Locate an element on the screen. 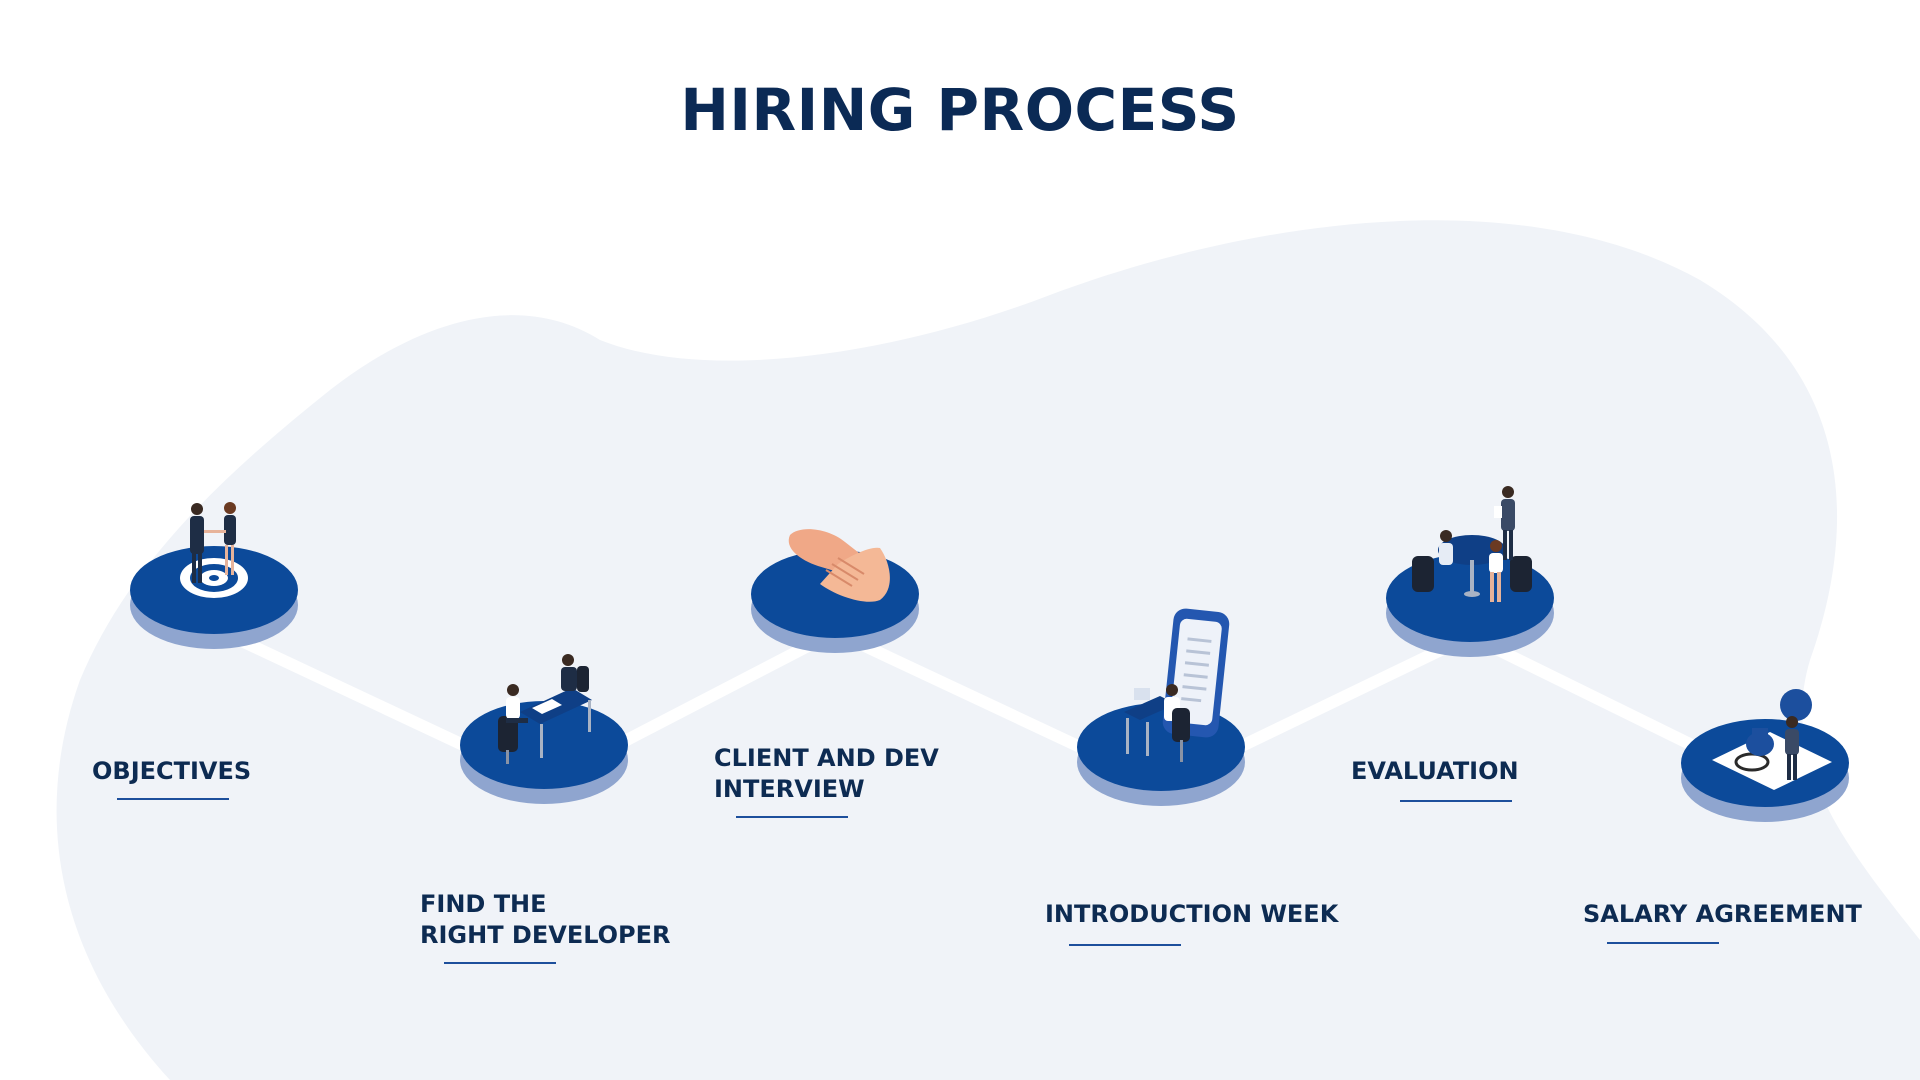 This screenshot has height=1080, width=1920. step-underline-salary-agreement is located at coordinates (1663, 943).